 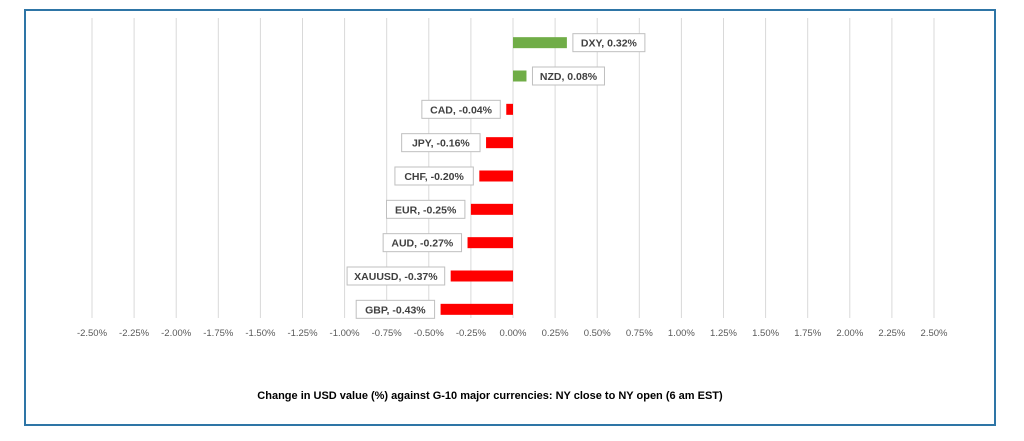 I want to click on bar-eur, so click(x=491, y=209).